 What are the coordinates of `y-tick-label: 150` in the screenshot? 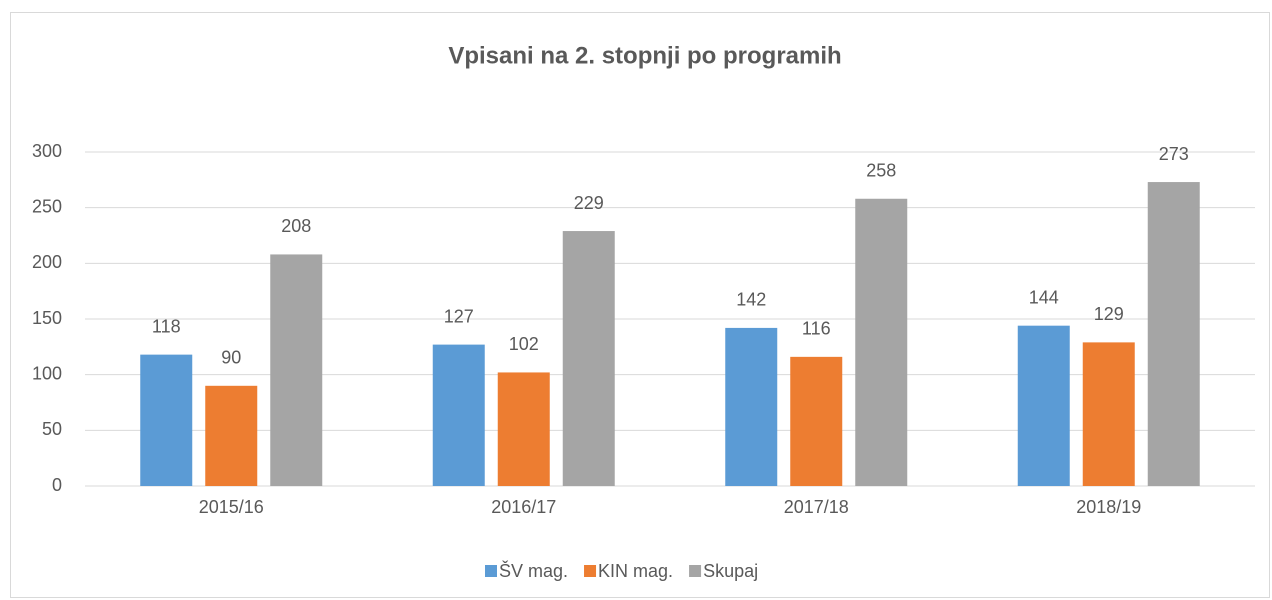 It's located at (47, 318).